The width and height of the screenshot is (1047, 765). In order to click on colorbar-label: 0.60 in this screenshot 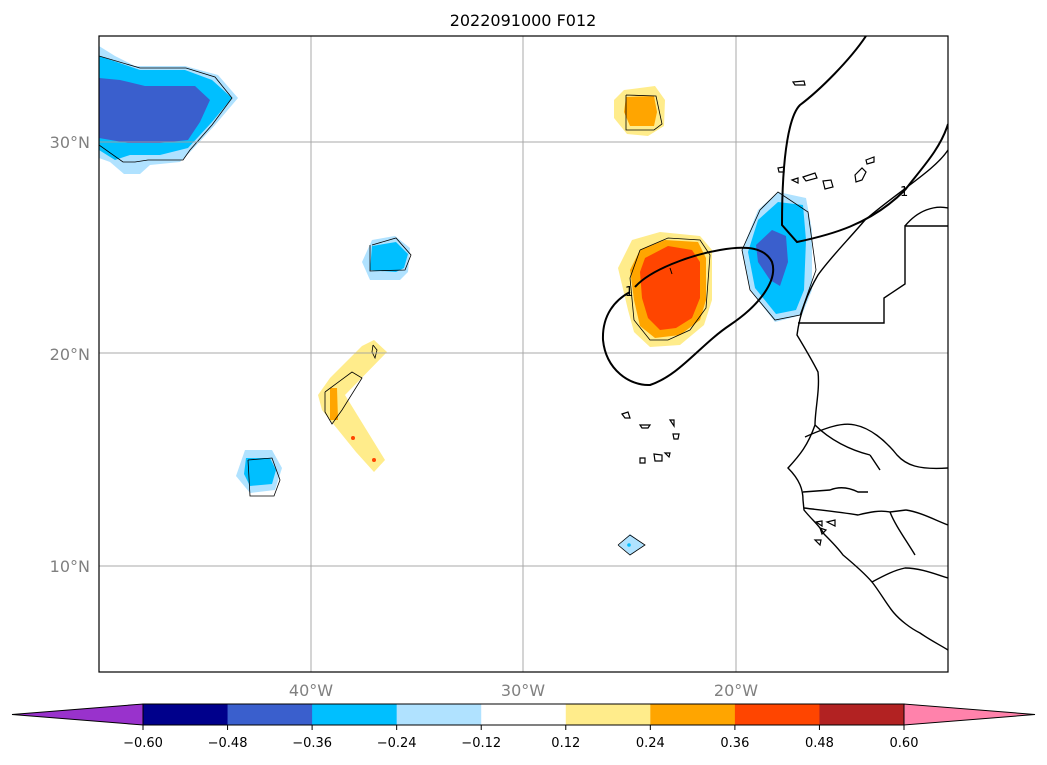, I will do `click(904, 743)`.